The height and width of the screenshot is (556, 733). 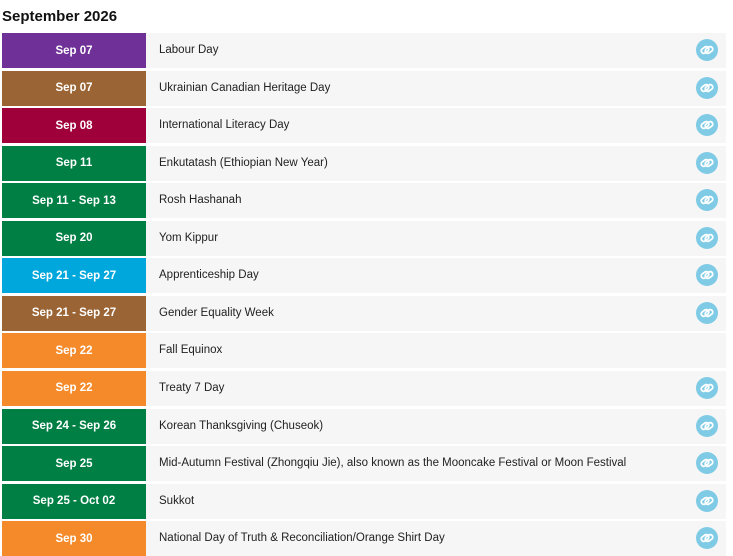 What do you see at coordinates (364, 163) in the screenshot?
I see `event-row: Sep 11 Enkutatash (Ethiopian New Year)` at bounding box center [364, 163].